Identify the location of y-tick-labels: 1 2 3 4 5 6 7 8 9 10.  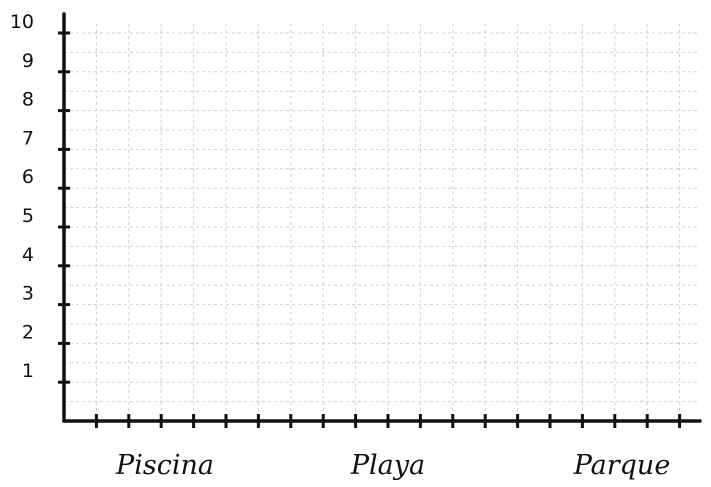
(22, 196).